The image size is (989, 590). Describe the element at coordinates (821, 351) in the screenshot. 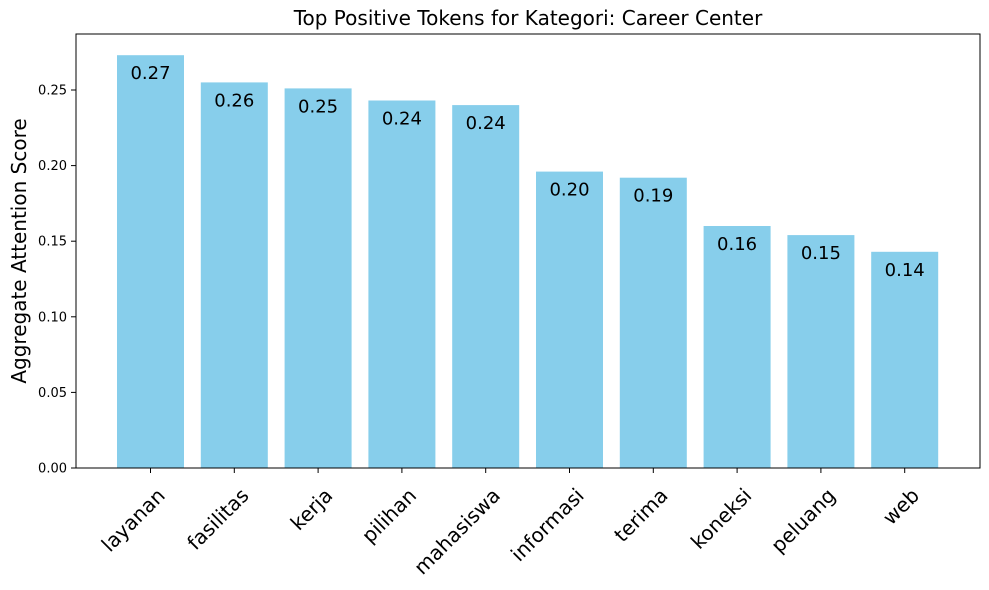

I see `bar-peluang` at that location.